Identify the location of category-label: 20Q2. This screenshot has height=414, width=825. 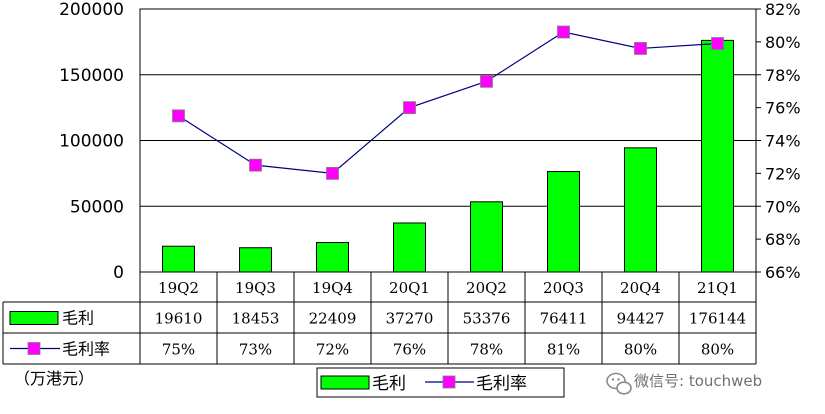
(486, 288).